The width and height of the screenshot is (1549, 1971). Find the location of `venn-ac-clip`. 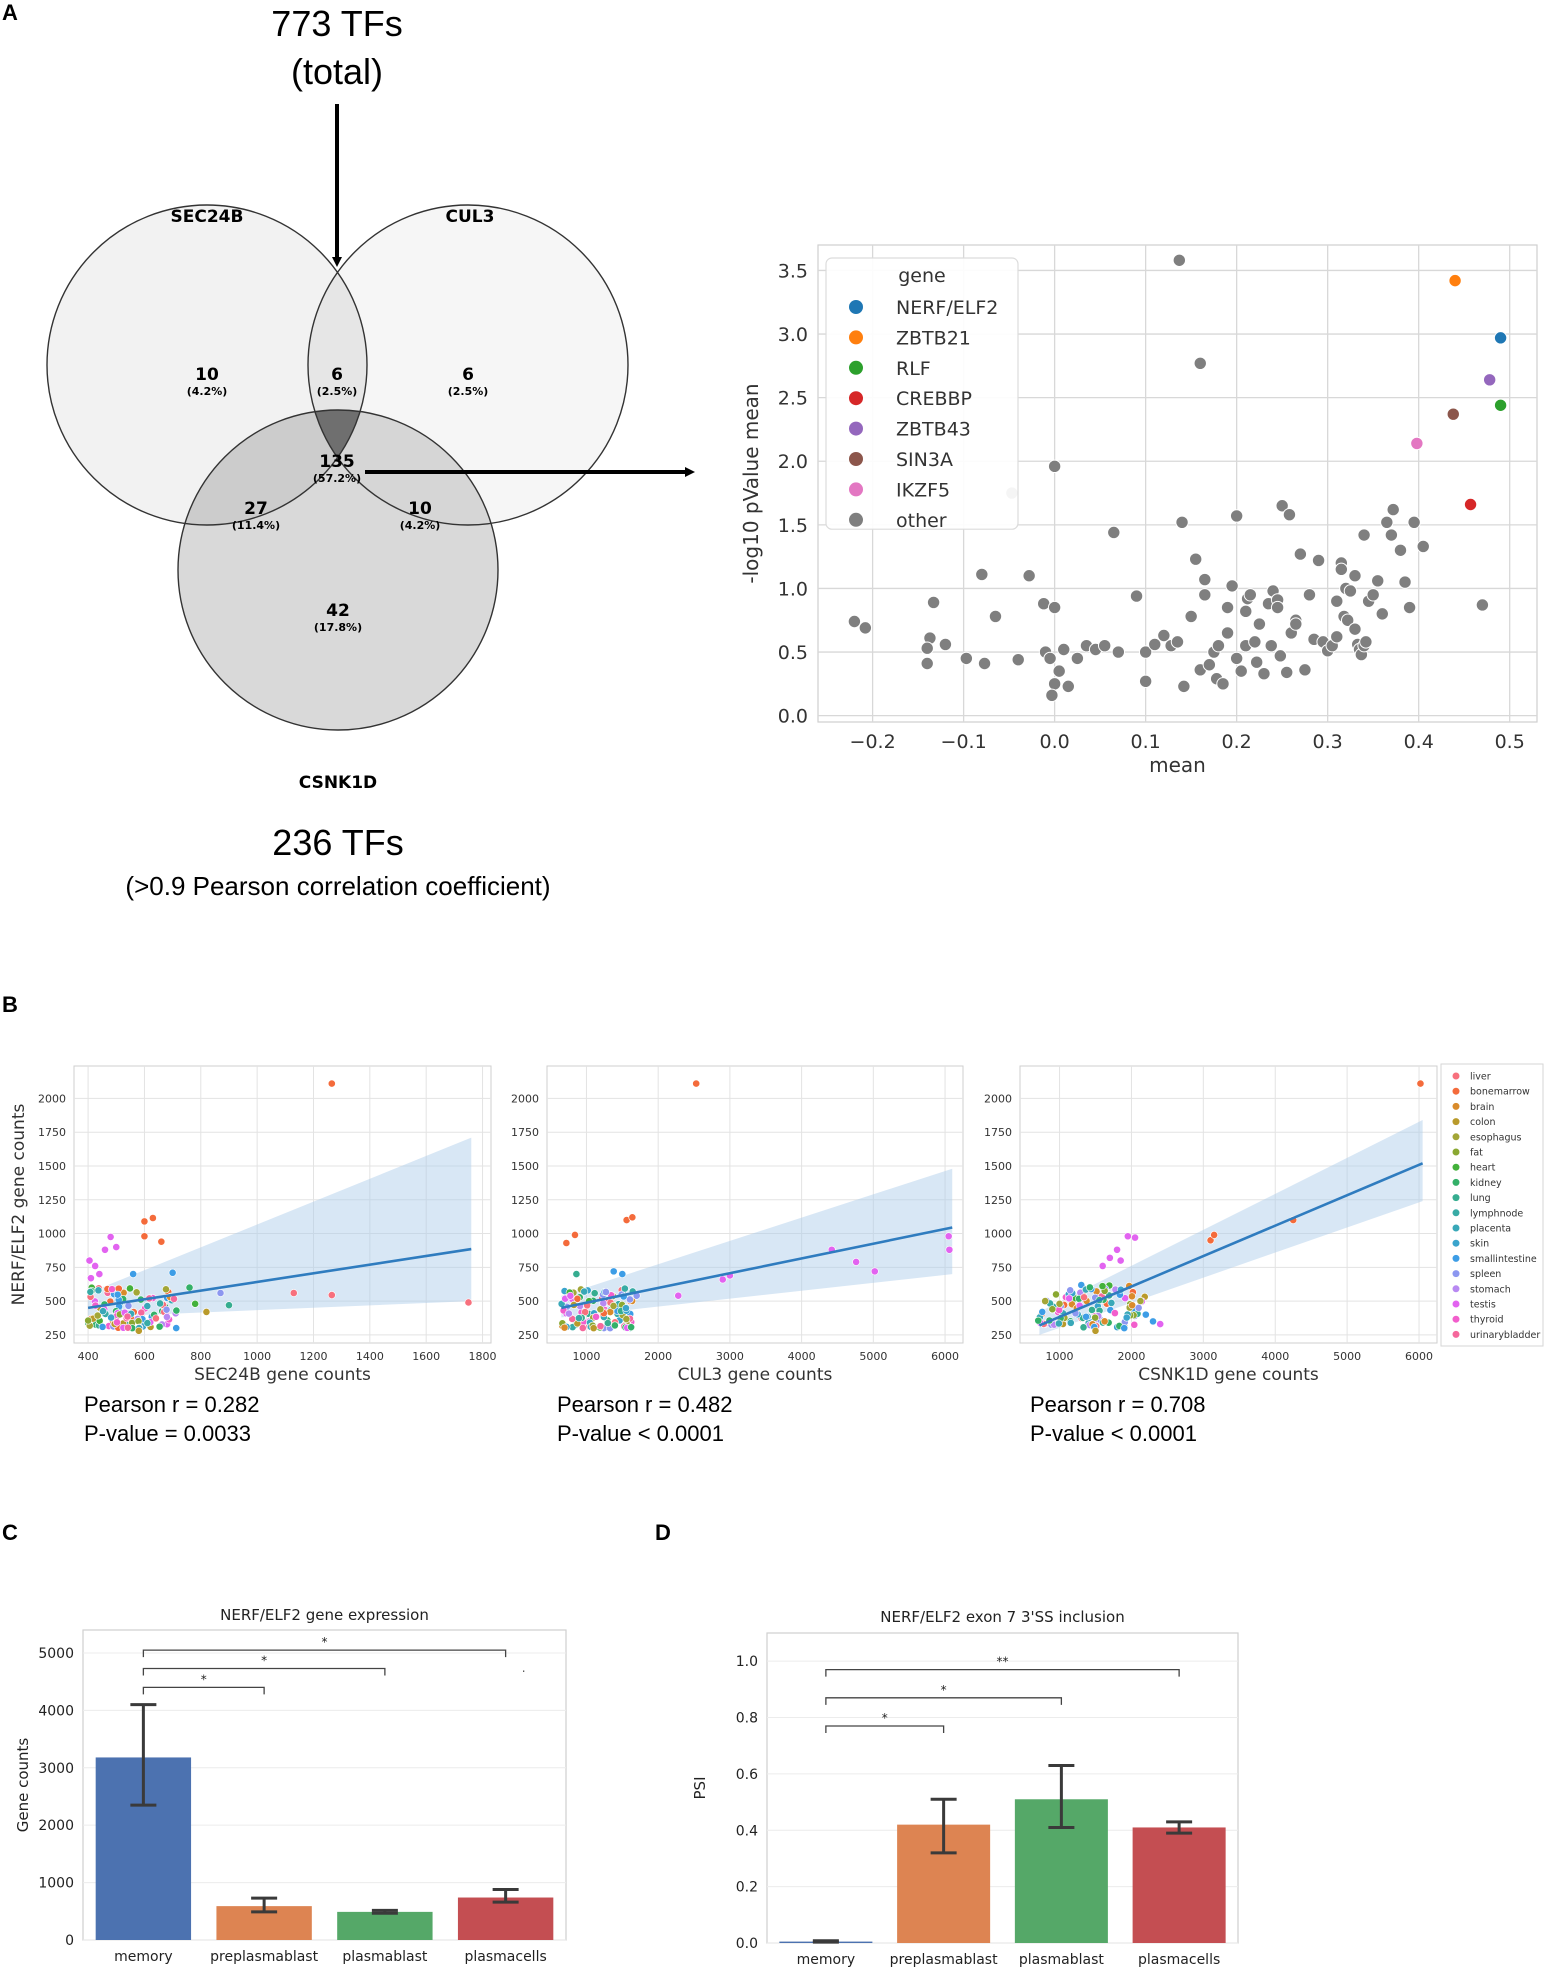

venn-ac-clip is located at coordinates (272, 467).